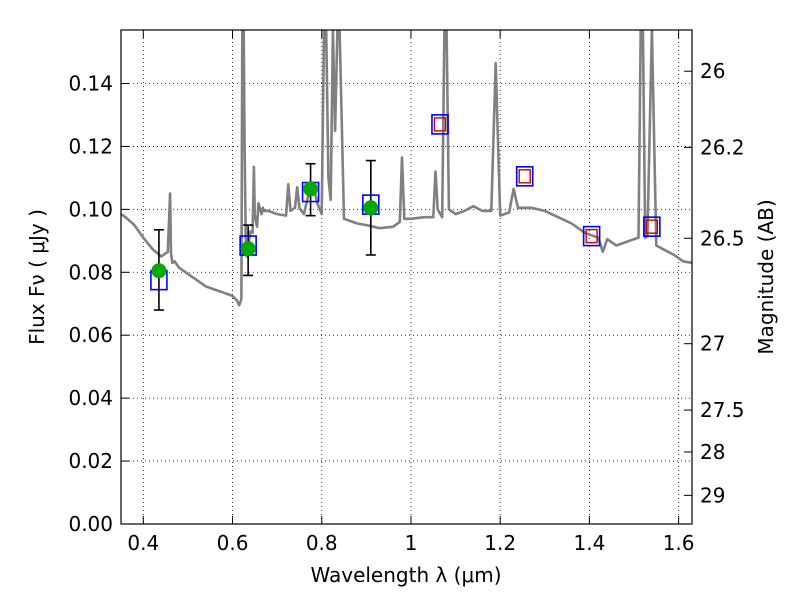 The image size is (800, 604). Describe the element at coordinates (90, 272) in the screenshot. I see `y-tick-label: 0.08` at that location.